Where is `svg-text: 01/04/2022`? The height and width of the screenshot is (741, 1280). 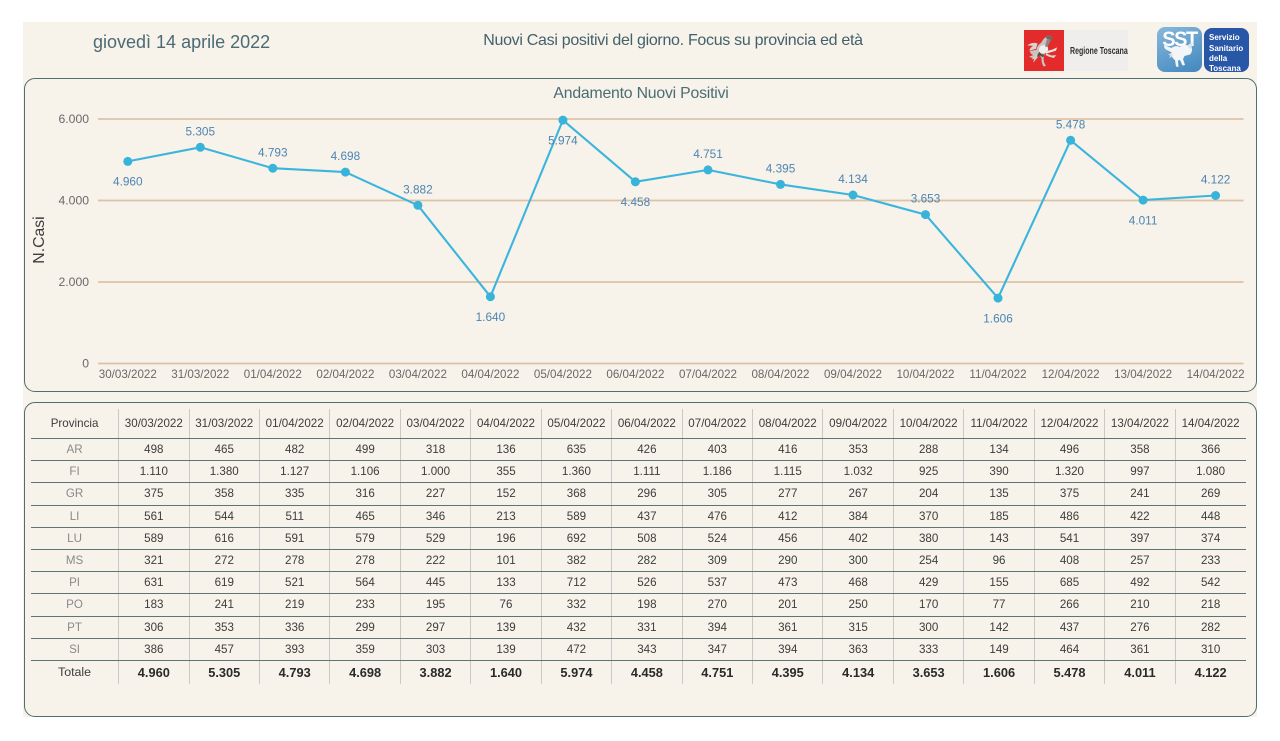 svg-text: 01/04/2022 is located at coordinates (273, 374).